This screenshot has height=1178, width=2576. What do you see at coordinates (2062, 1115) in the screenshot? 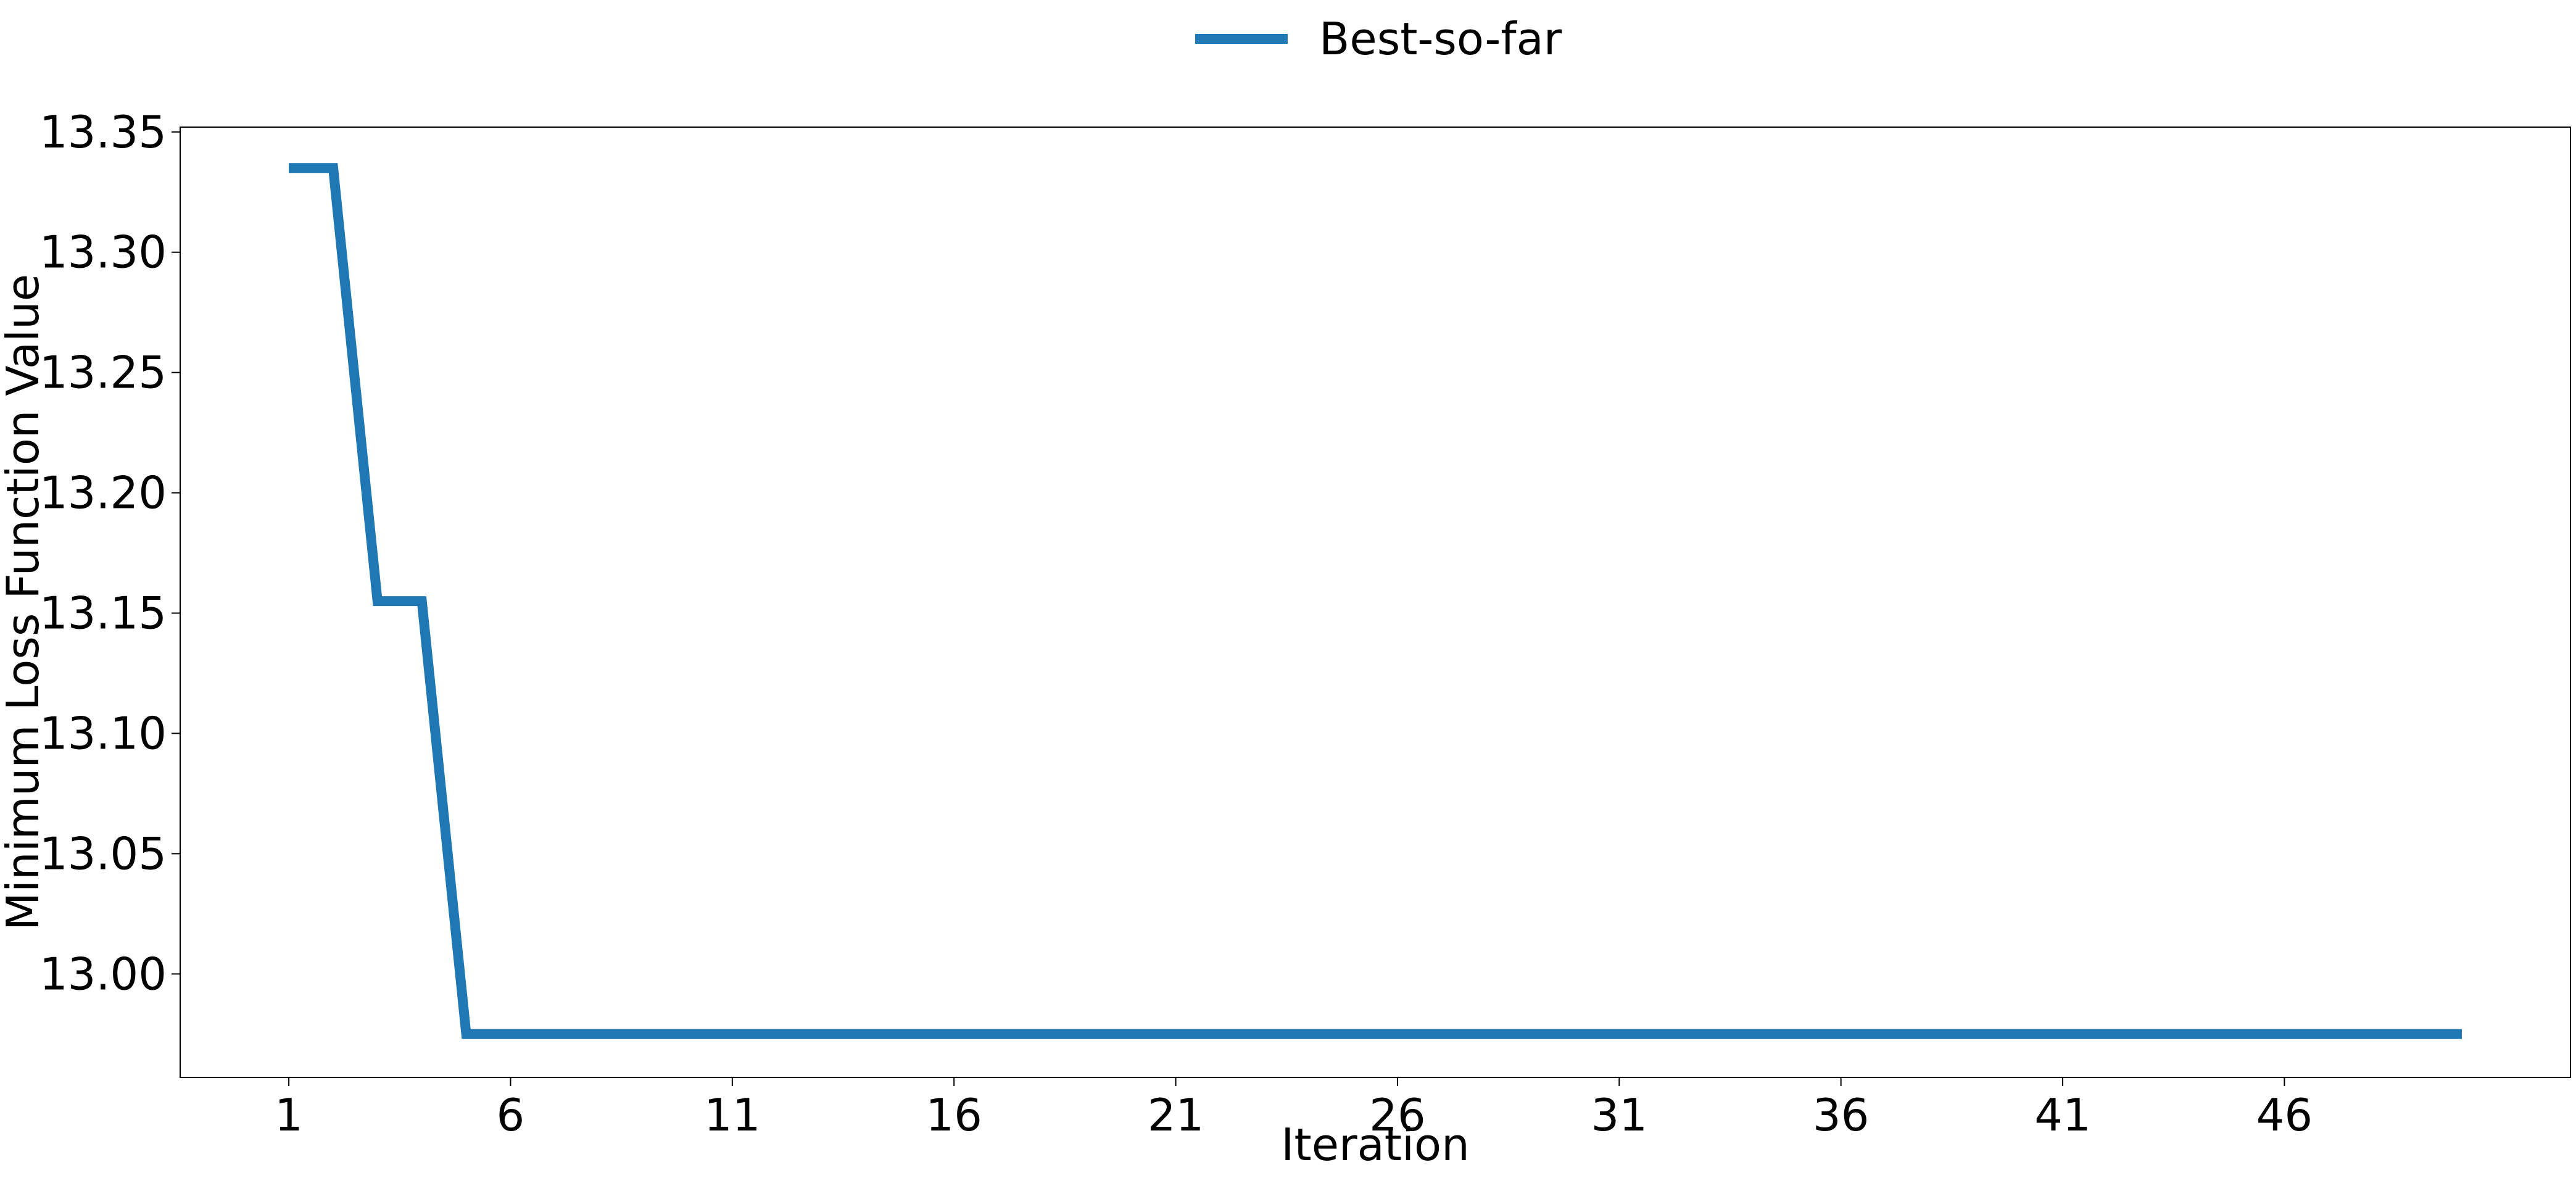
I see `x-tick-label: 41` at bounding box center [2062, 1115].